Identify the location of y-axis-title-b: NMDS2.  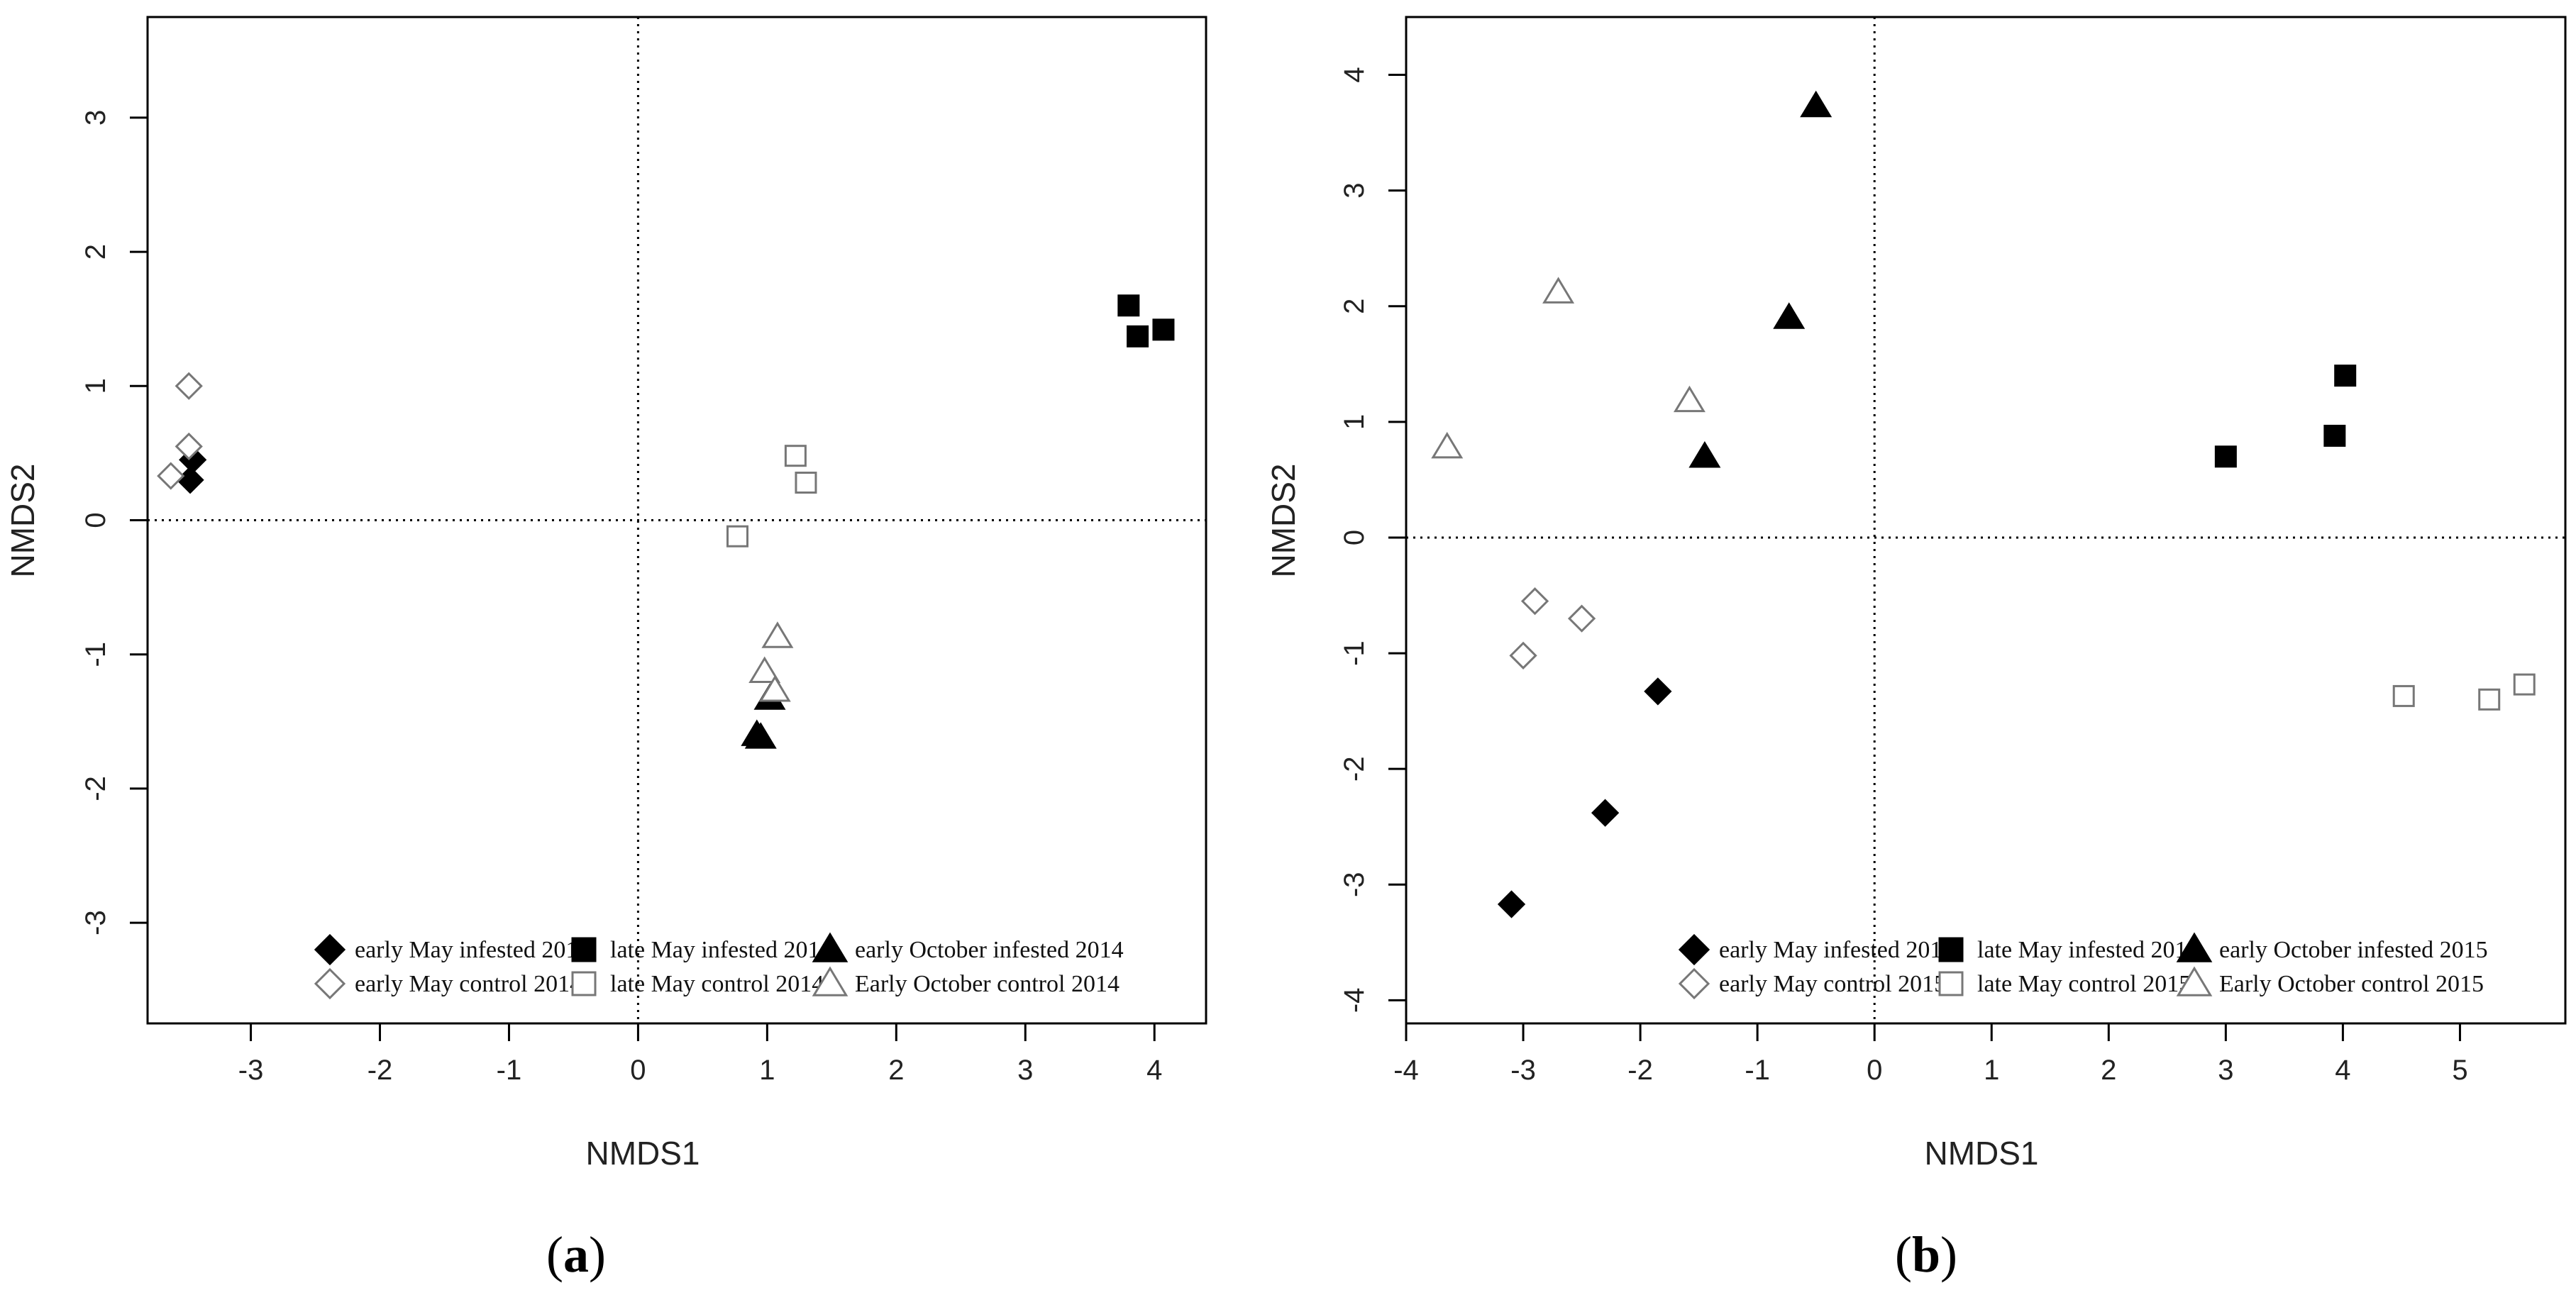
(1283, 520).